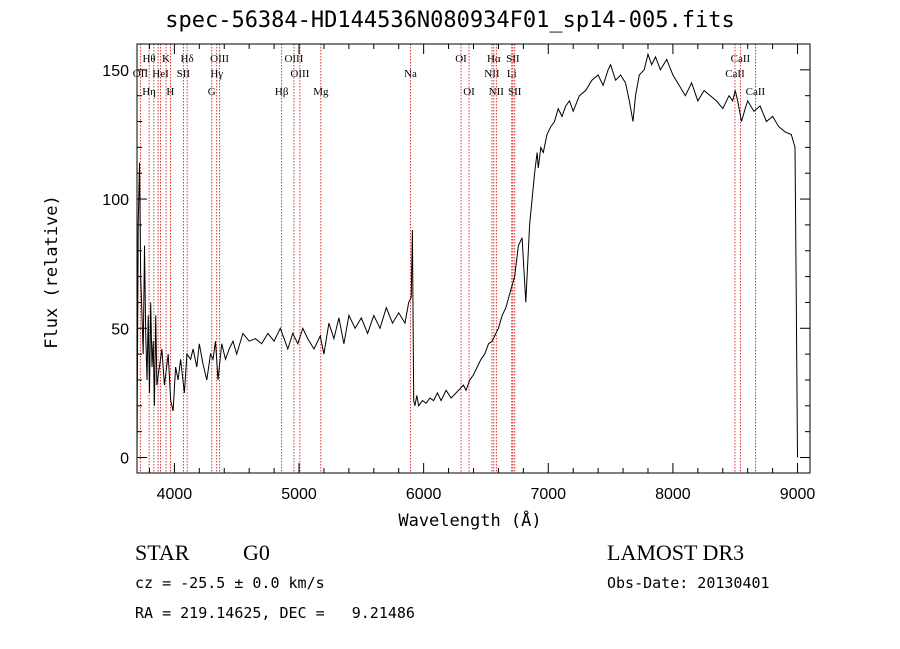 This screenshot has width=900, height=649. I want to click on line-marker-label: Hα, so click(494, 59).